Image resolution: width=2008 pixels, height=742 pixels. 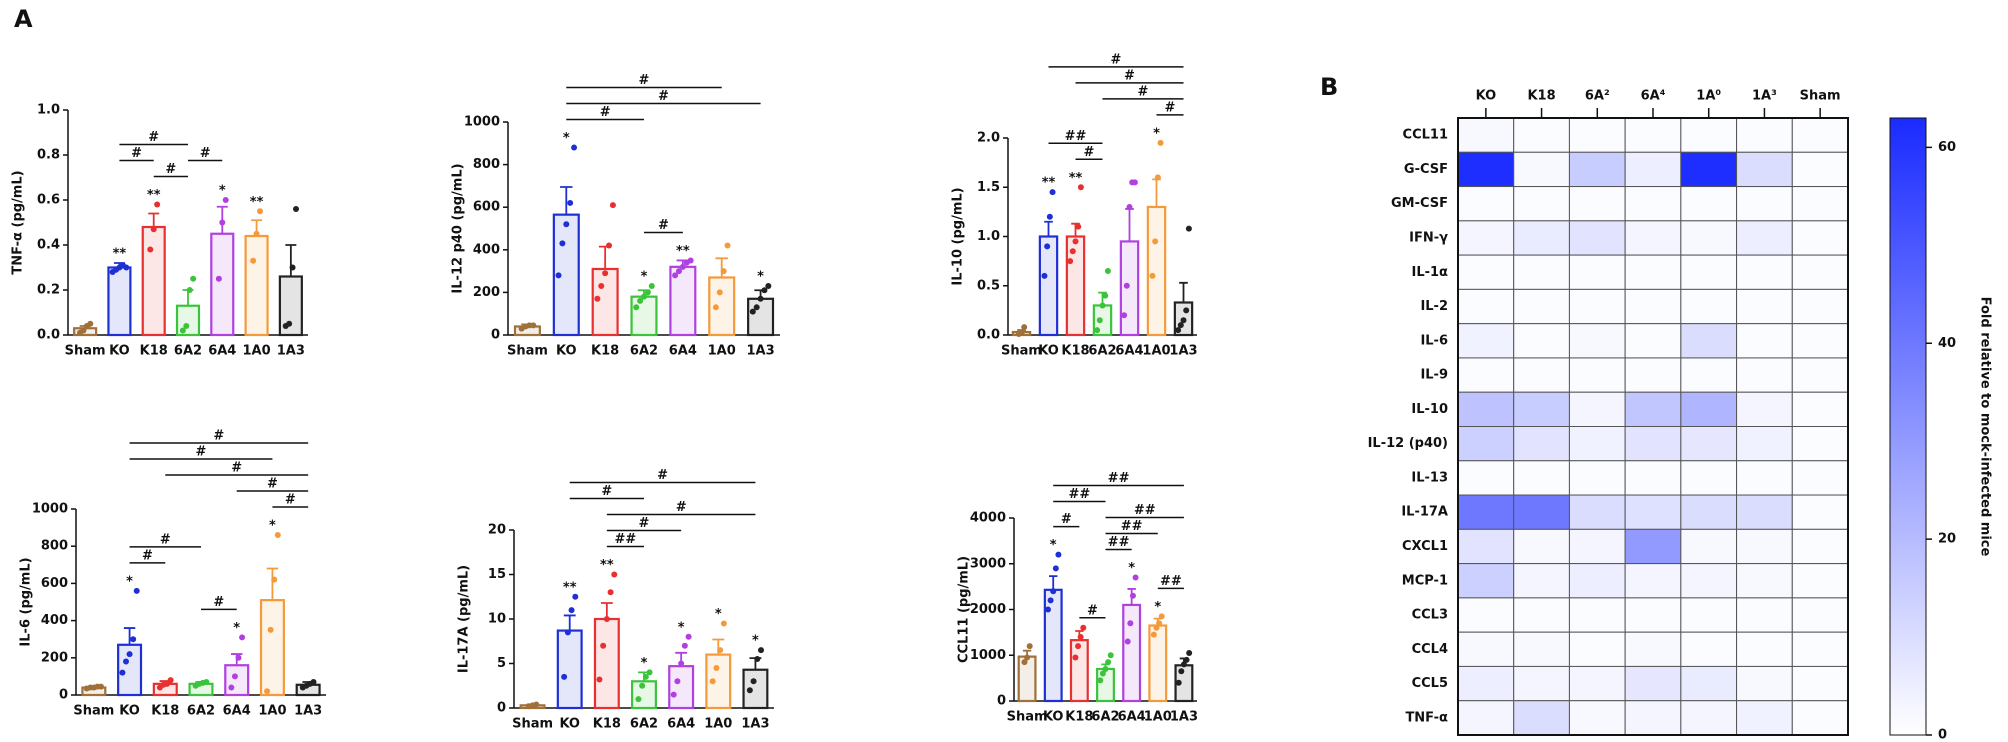 What do you see at coordinates (486, 292) in the screenshot?
I see `y-tick-label: 200` at bounding box center [486, 292].